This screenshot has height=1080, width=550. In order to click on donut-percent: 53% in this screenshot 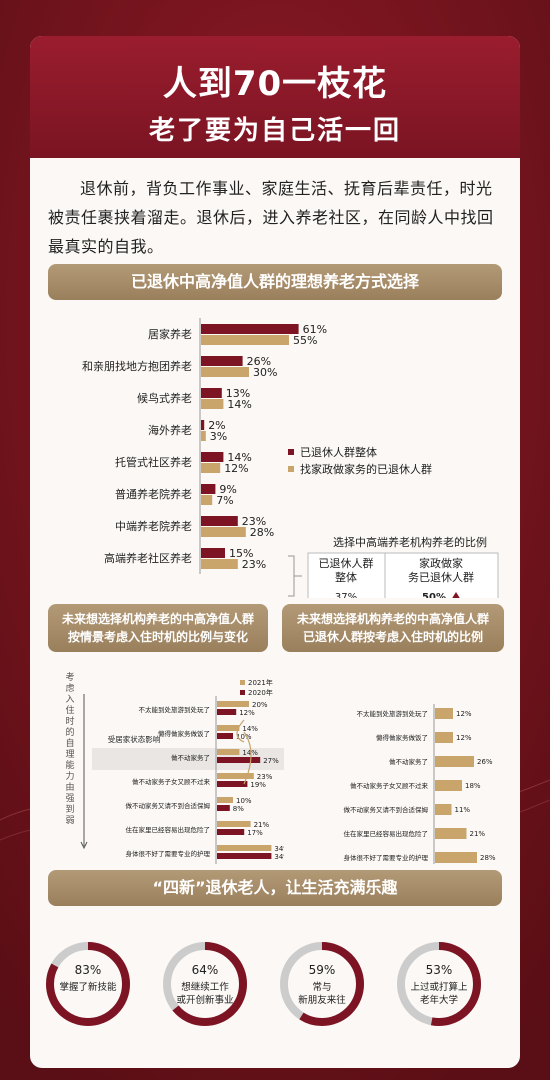, I will do `click(439, 970)`.